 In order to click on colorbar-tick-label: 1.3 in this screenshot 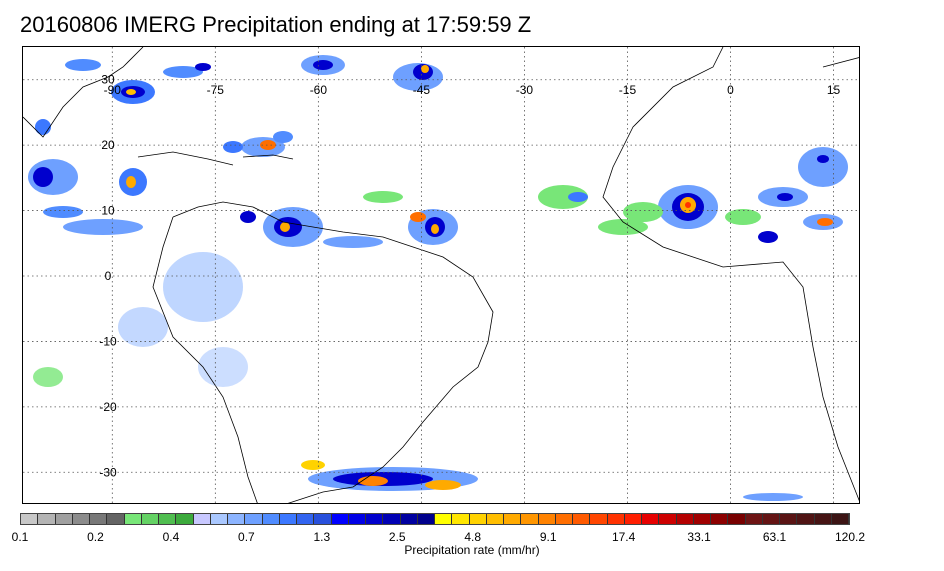, I will do `click(322, 537)`.